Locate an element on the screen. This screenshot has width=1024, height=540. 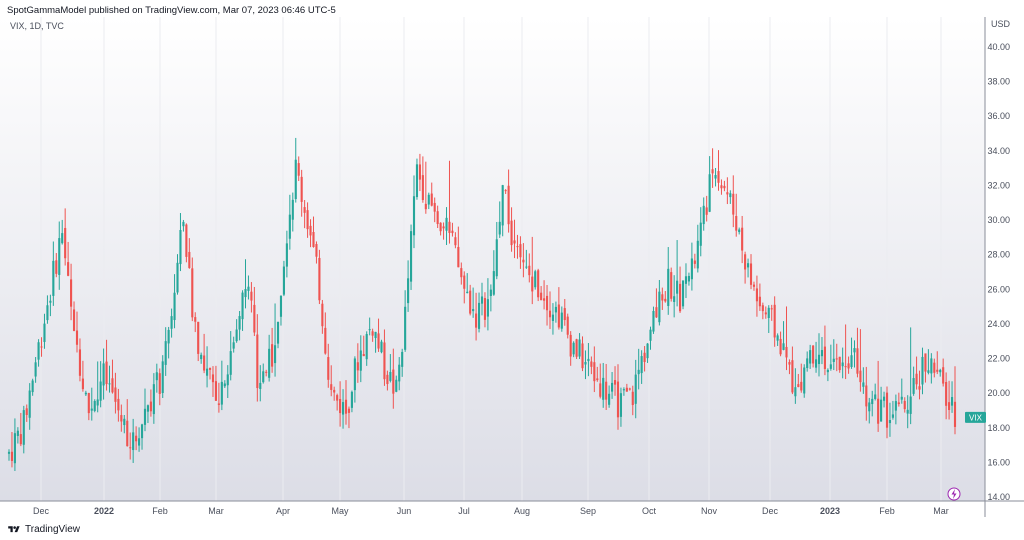
y-tick-label: 34.00 is located at coordinates (998, 151).